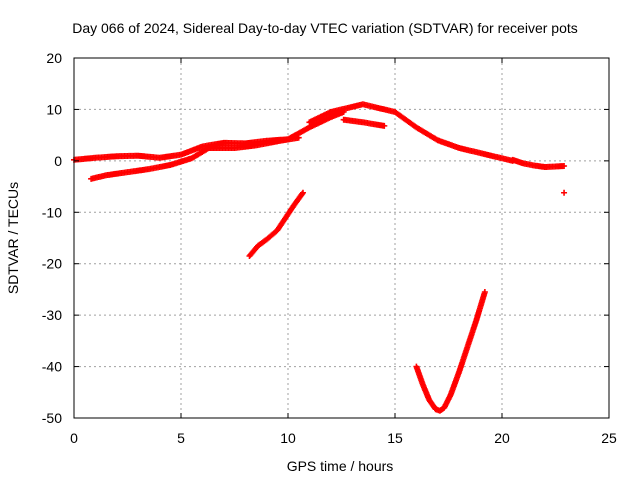 This screenshot has width=640, height=480. What do you see at coordinates (364, 122) in the screenshot?
I see `series-band-peak-low` at bounding box center [364, 122].